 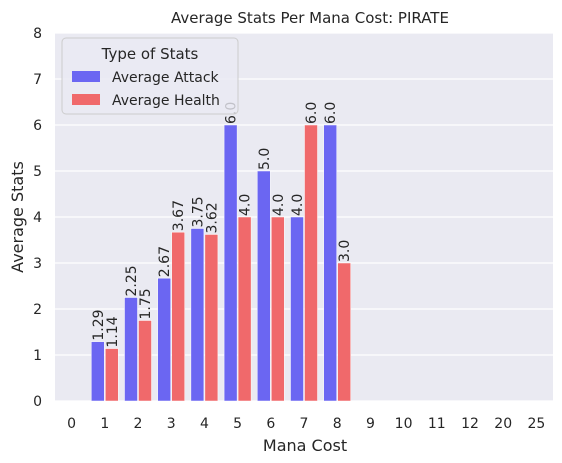 I want to click on legend-title: Type of Stats, so click(x=150, y=54).